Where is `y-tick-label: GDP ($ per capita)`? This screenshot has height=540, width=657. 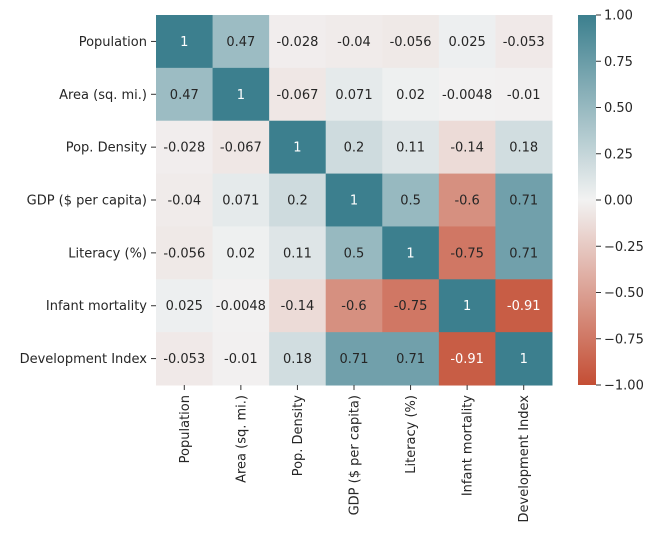 y-tick-label: GDP ($ per capita) is located at coordinates (87, 201).